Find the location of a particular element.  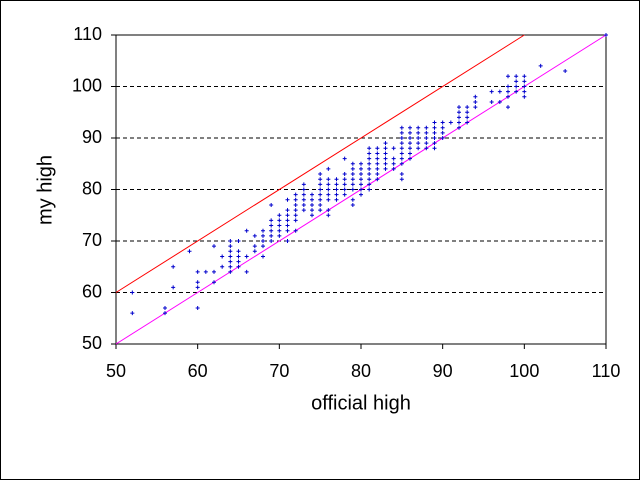

y-axis-title: my high is located at coordinates (45, 190).